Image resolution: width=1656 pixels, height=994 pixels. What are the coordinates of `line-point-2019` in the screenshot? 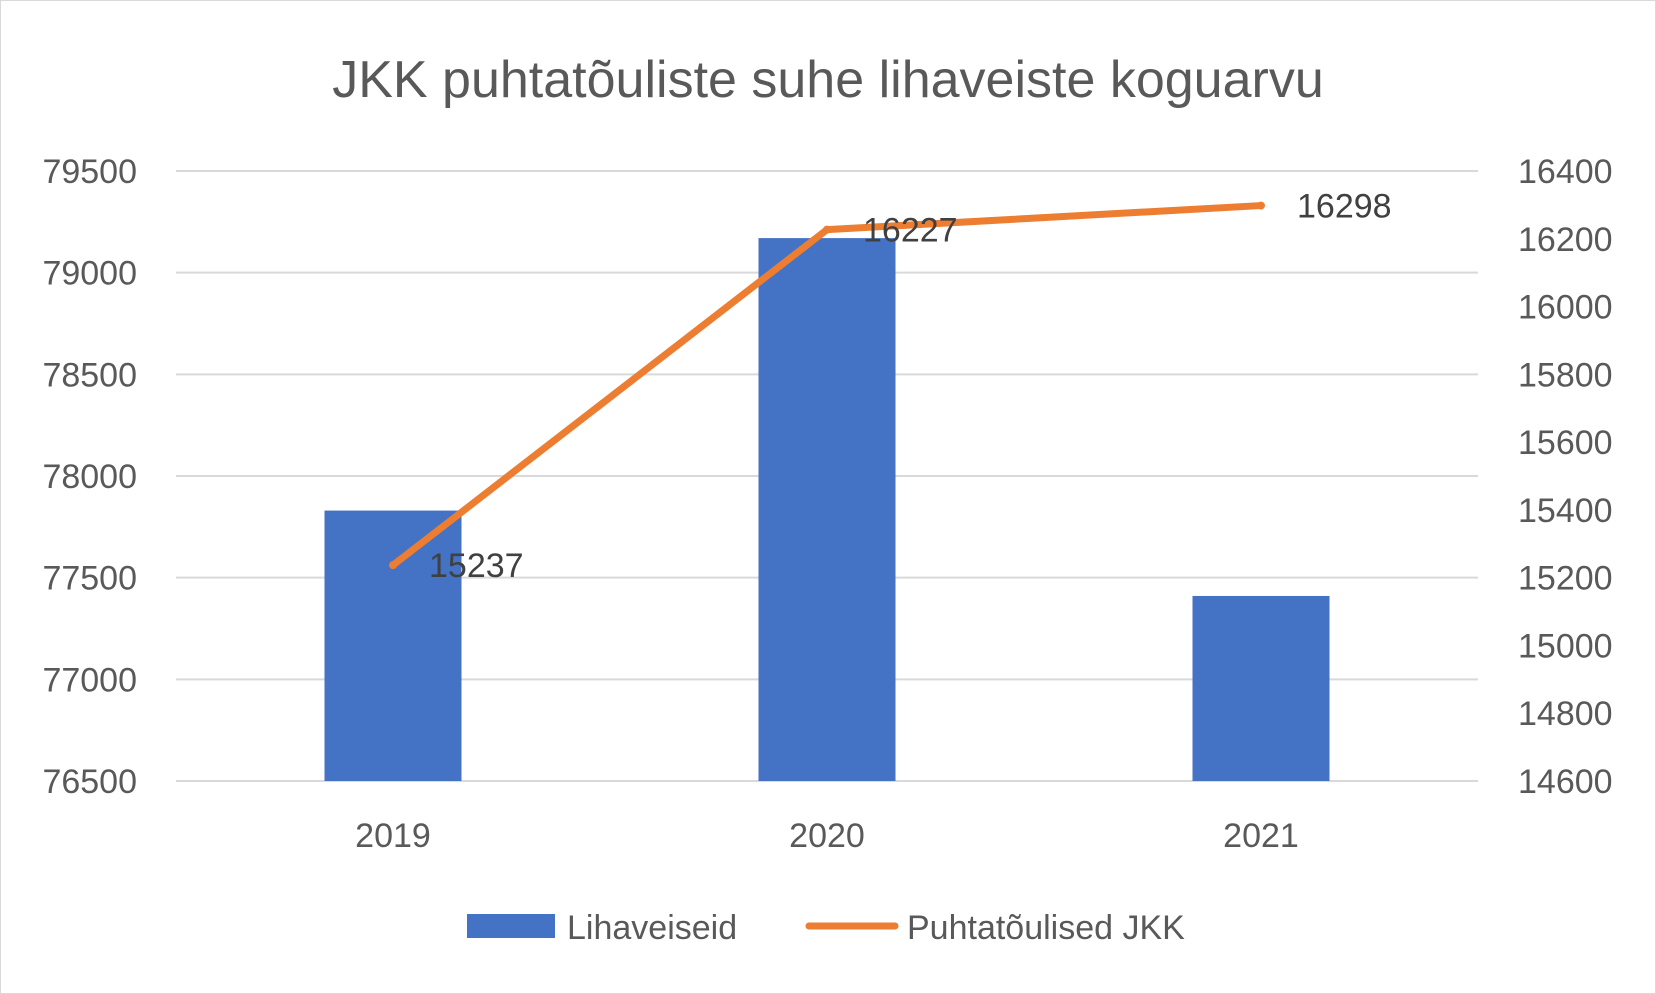 It's located at (393, 565).